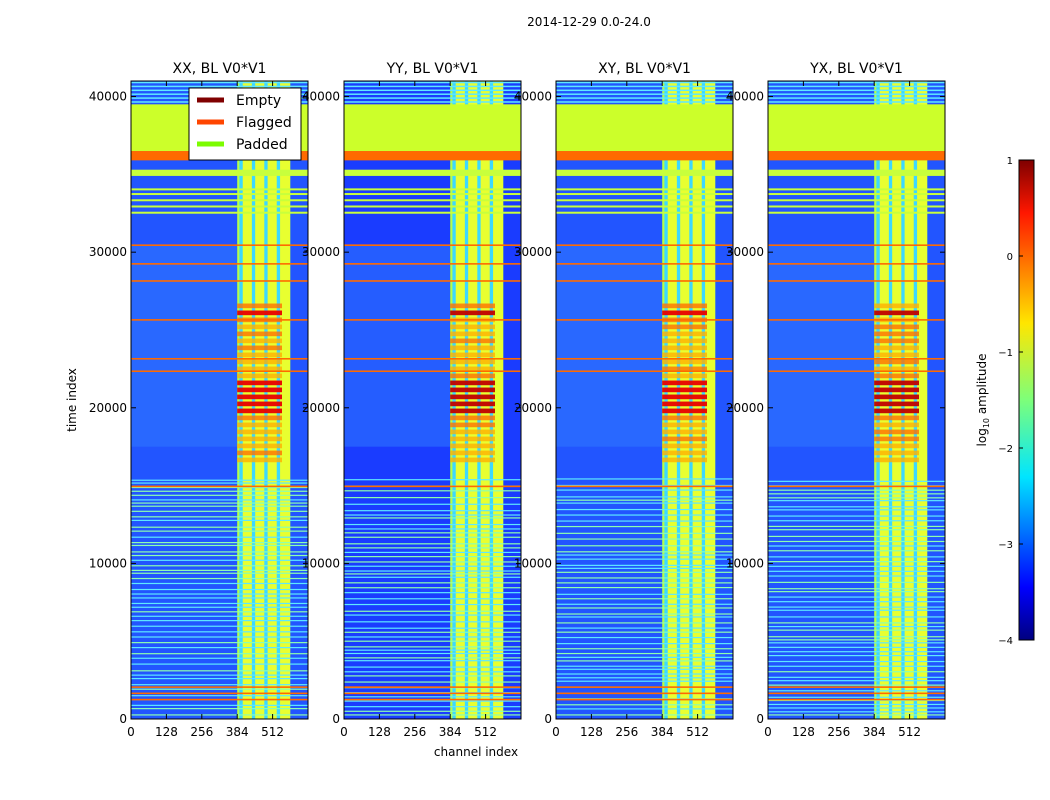 Image resolution: width=1050 pixels, height=800 pixels. Describe the element at coordinates (644, 69) in the screenshot. I see `panel-title: XY, BL V0*V1` at that location.